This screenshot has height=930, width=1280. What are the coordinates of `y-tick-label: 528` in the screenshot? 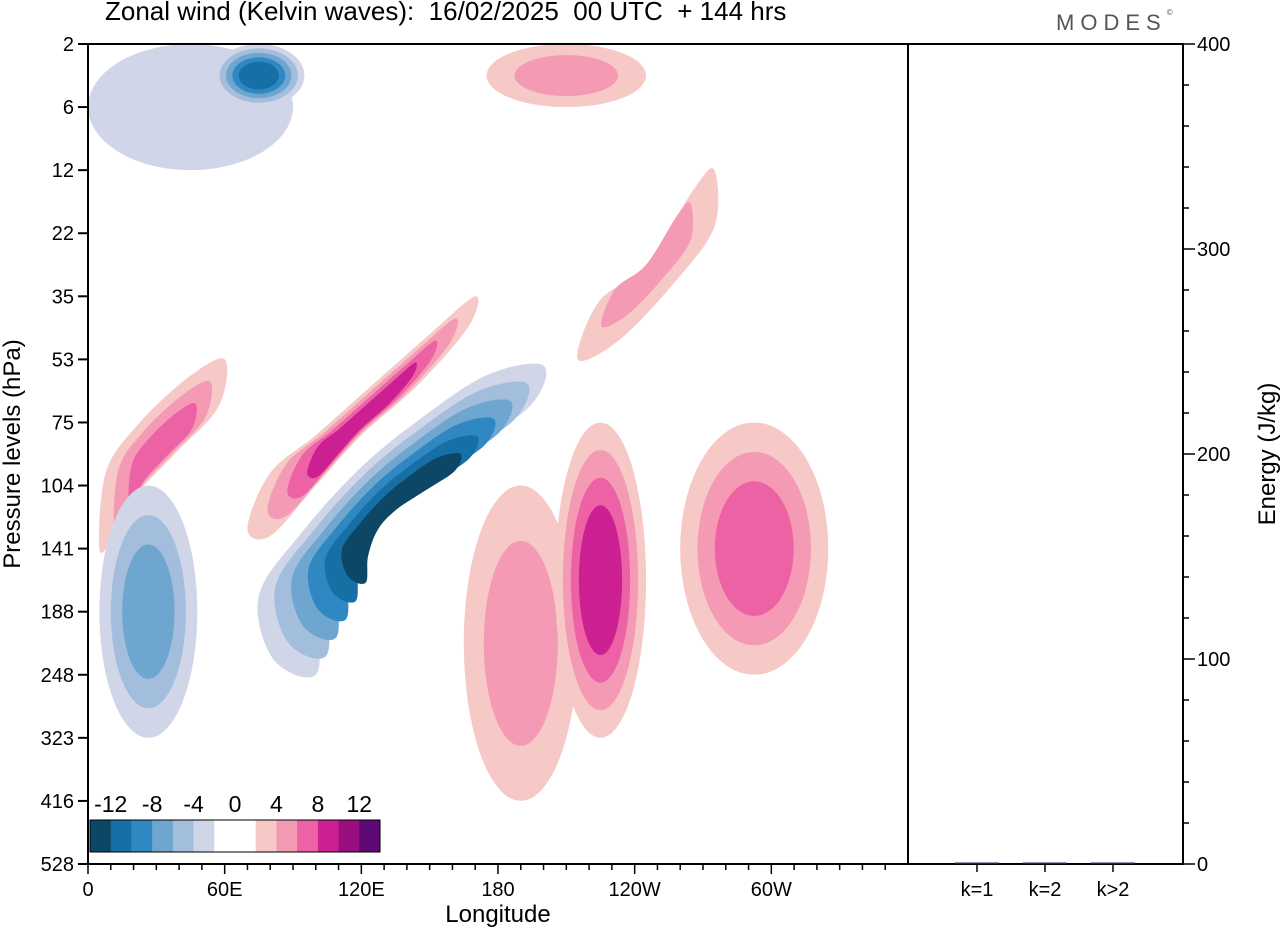 It's located at (57, 865).